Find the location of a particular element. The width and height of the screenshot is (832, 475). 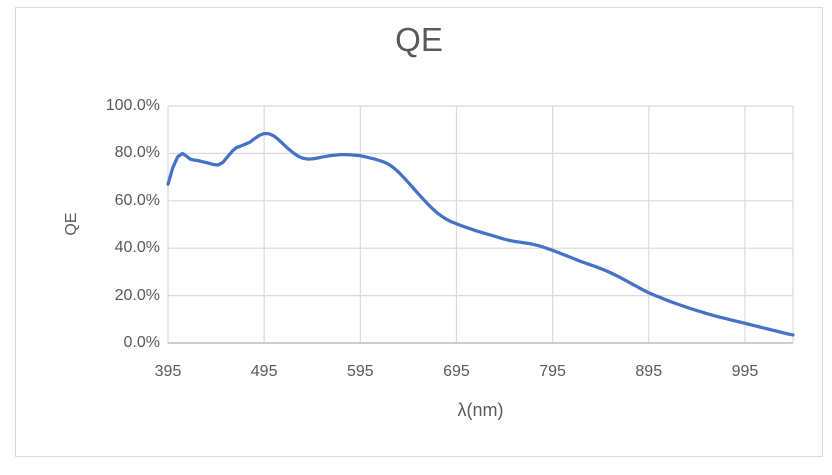

x-axis-title: λ(nm) is located at coordinates (480, 410).